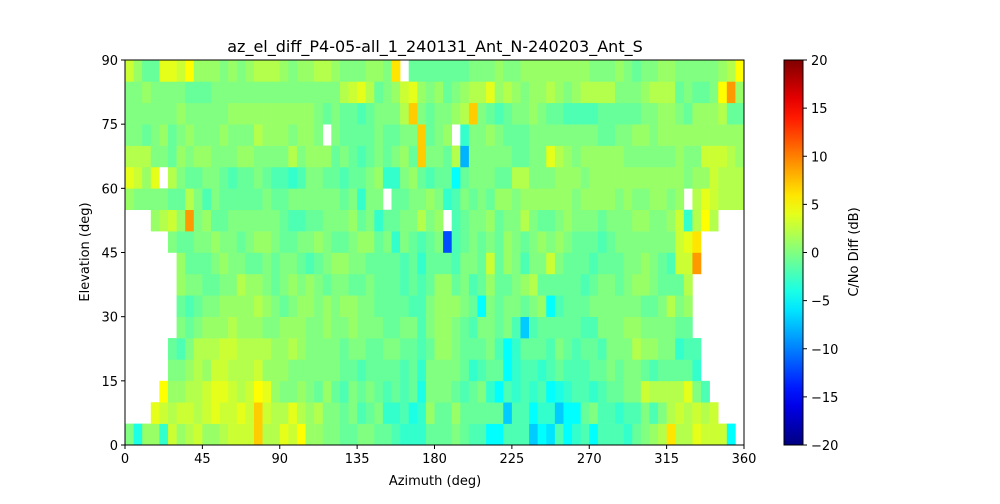 The height and width of the screenshot is (504, 1000). Describe the element at coordinates (824, 350) in the screenshot. I see `colorbar-tick-label: −10` at that location.